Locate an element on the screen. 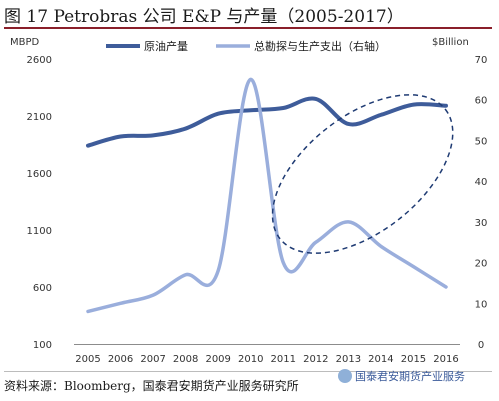 This screenshot has width=499, height=401. left-axis-label: MBPD is located at coordinates (25, 42).